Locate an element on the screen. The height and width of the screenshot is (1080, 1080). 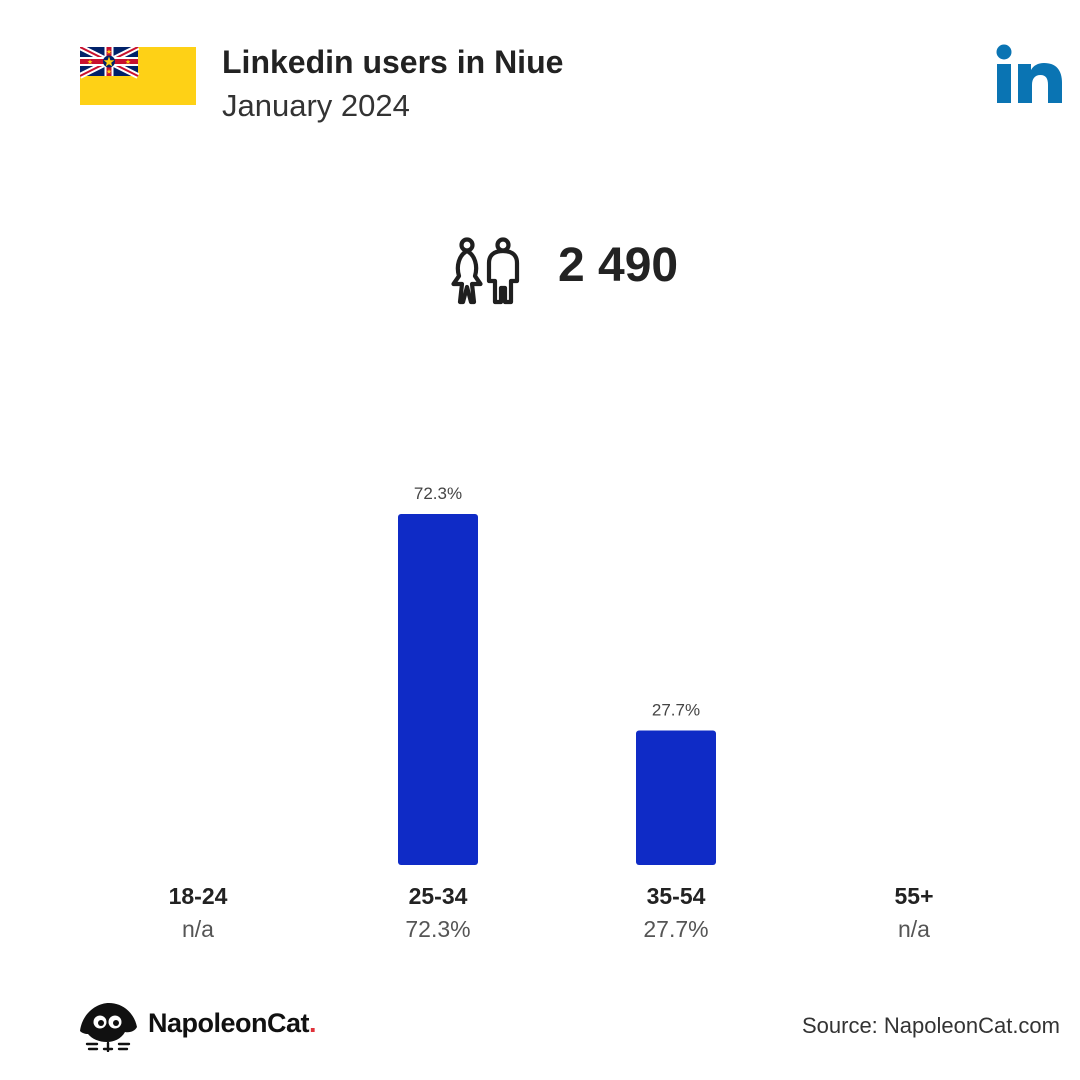
bar-value-label-35-54: 27.7% is located at coordinates (676, 710).